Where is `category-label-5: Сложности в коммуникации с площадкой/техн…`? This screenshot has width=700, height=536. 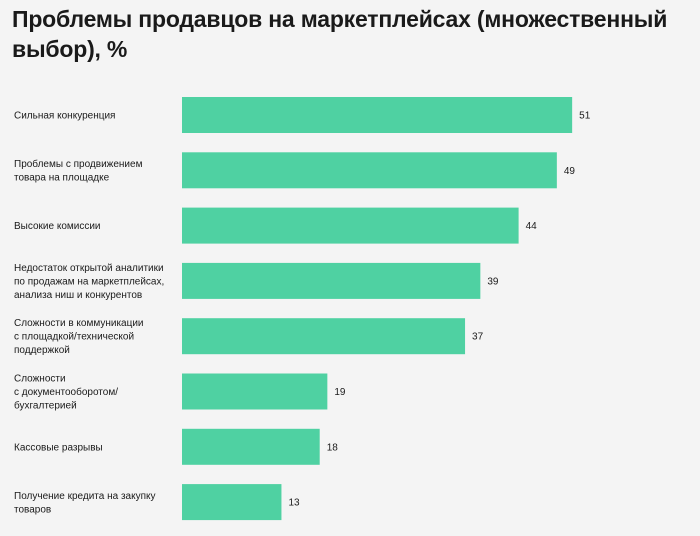 category-label-5: Сложности в коммуникации с площадкой/техн… is located at coordinates (79, 337).